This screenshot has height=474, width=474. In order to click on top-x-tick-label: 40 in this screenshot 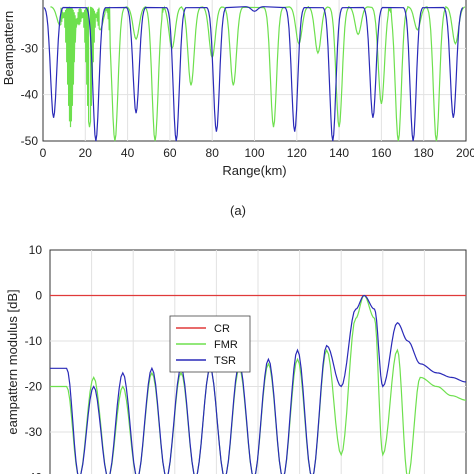, I will do `click(128, 153)`.